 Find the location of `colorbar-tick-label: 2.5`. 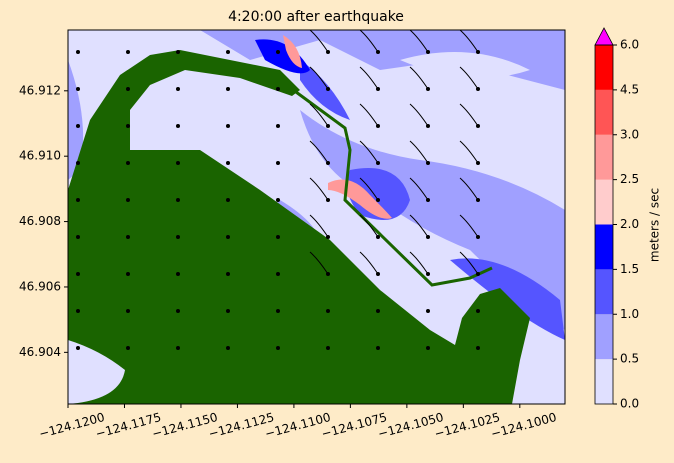

colorbar-tick-label: 2.5 is located at coordinates (629, 179).